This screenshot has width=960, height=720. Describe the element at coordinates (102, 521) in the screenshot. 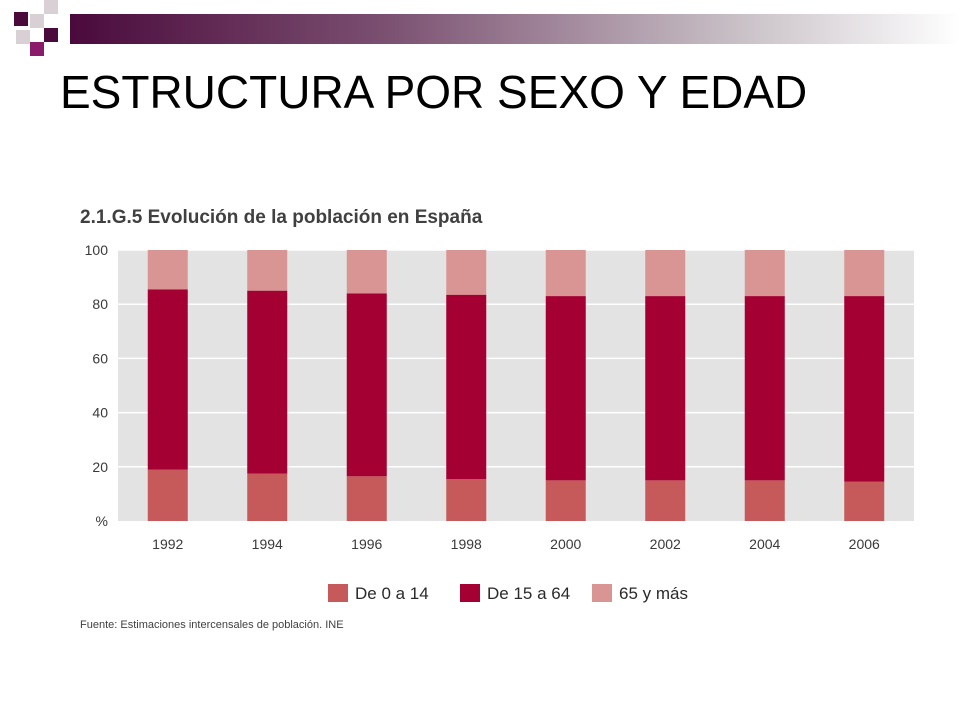

I see `y-unit-label: %` at that location.